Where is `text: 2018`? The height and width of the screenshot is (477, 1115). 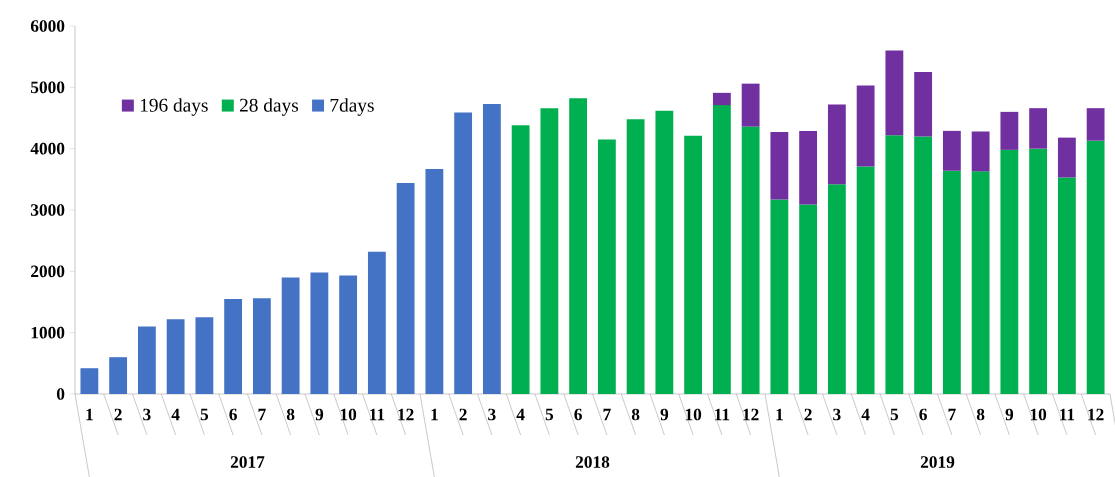 text: 2018 is located at coordinates (592, 462).